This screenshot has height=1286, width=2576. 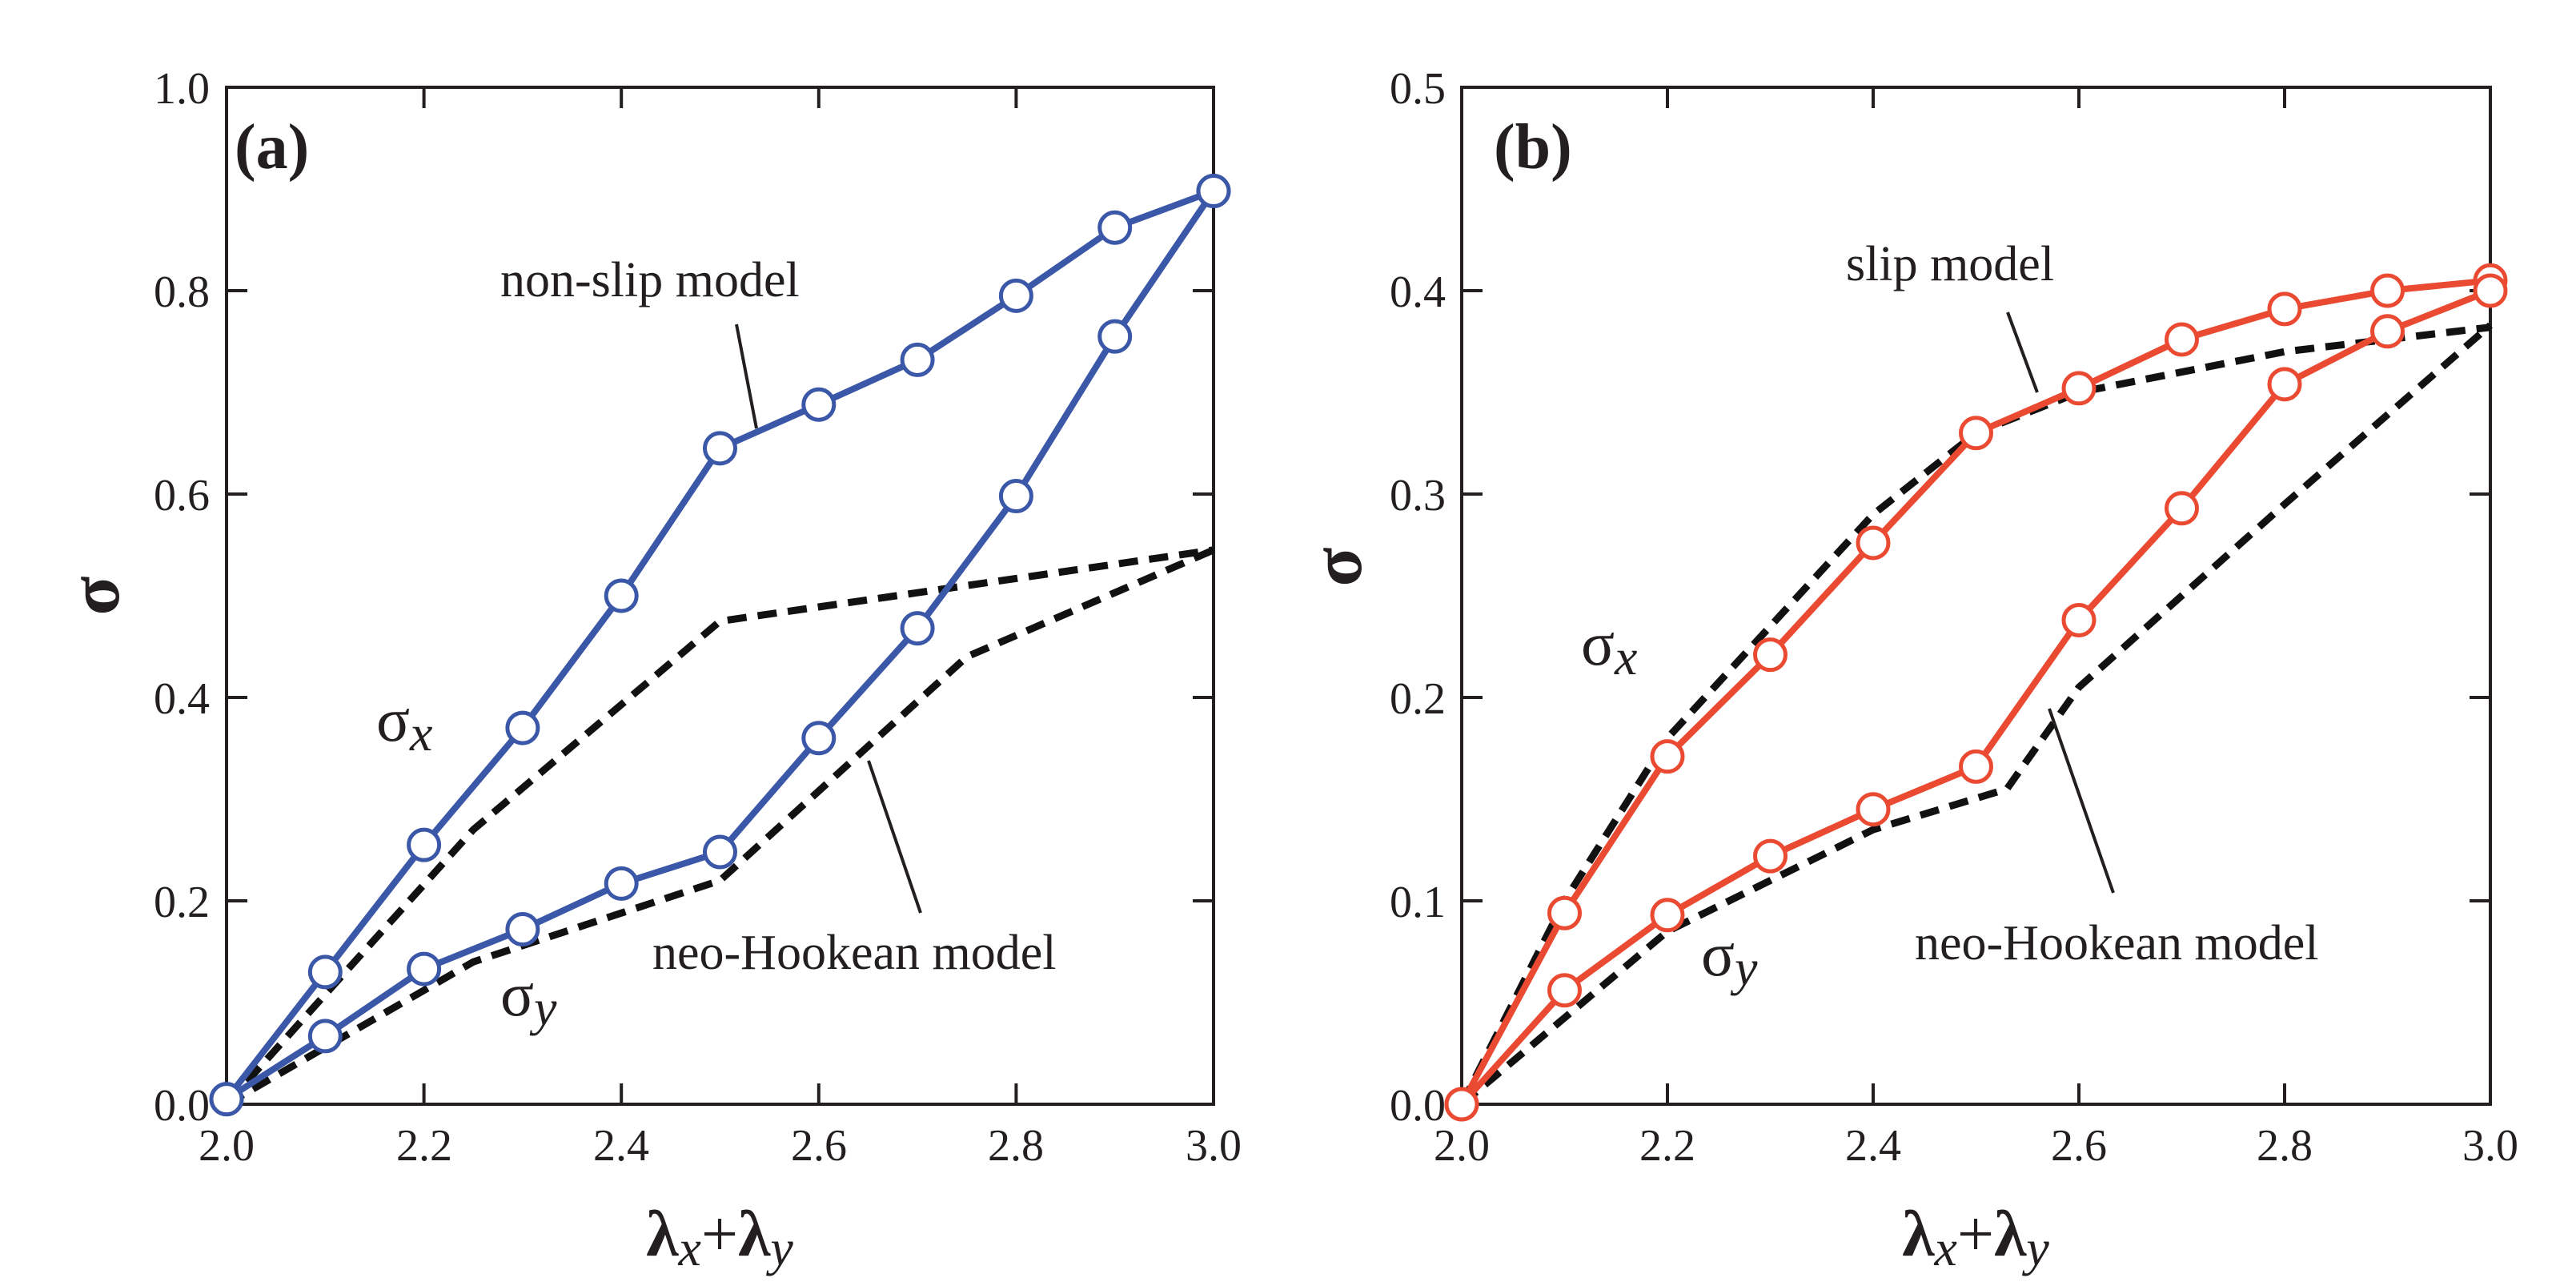 I want to click on y-tick-label-2: 0.2, so click(x=1418, y=699).